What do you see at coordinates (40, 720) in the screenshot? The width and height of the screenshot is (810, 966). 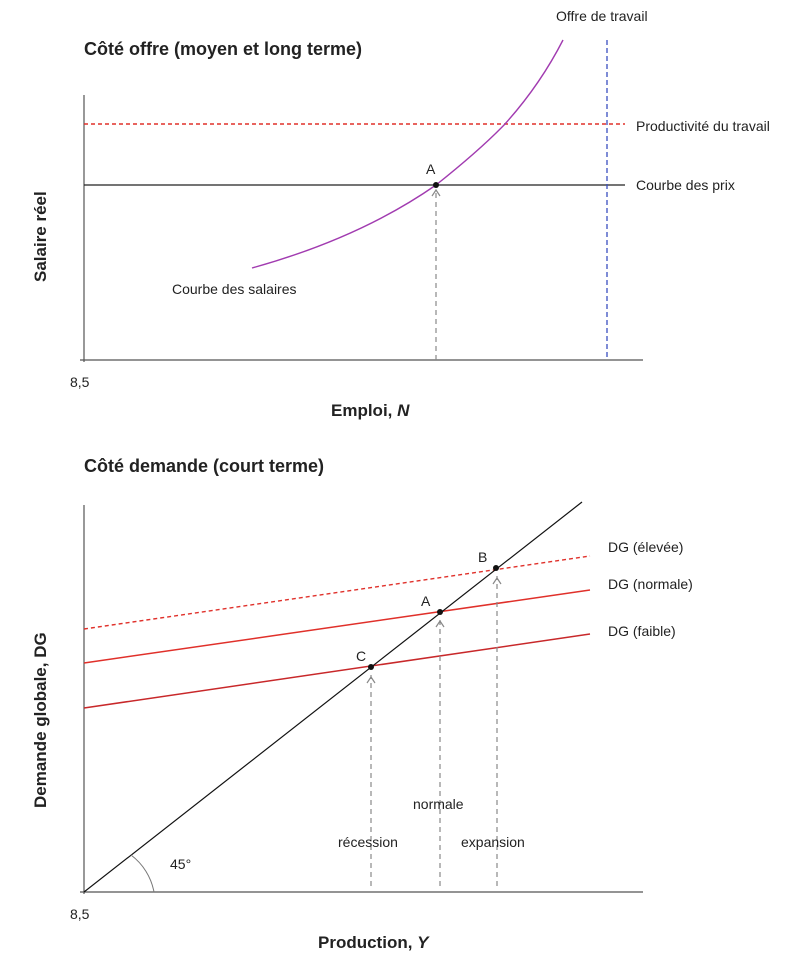 I see `demand-y-label: Demande globale, DG` at bounding box center [40, 720].